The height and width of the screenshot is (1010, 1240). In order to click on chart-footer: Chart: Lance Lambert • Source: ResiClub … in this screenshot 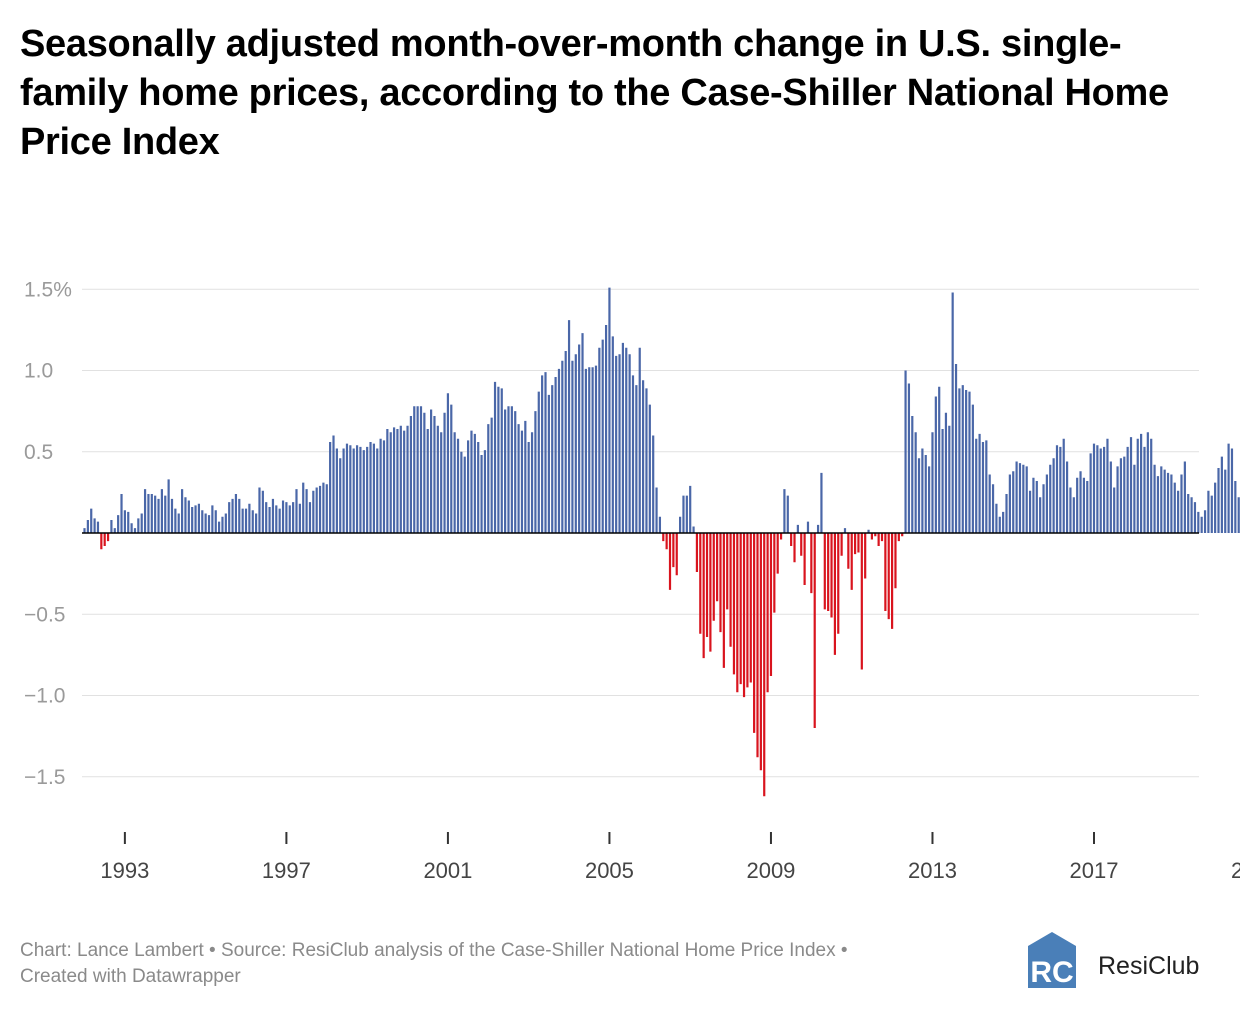, I will do `click(500, 964)`.